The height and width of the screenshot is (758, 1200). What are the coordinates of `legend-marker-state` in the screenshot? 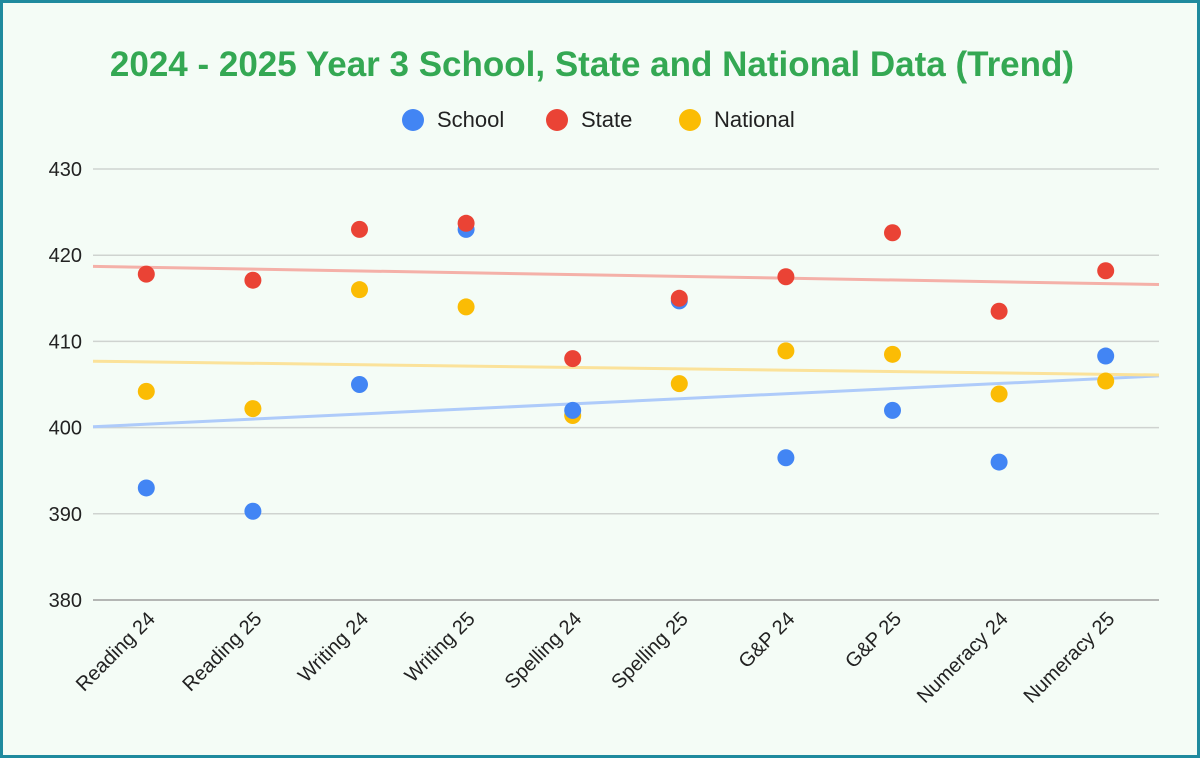 It's located at (557, 120).